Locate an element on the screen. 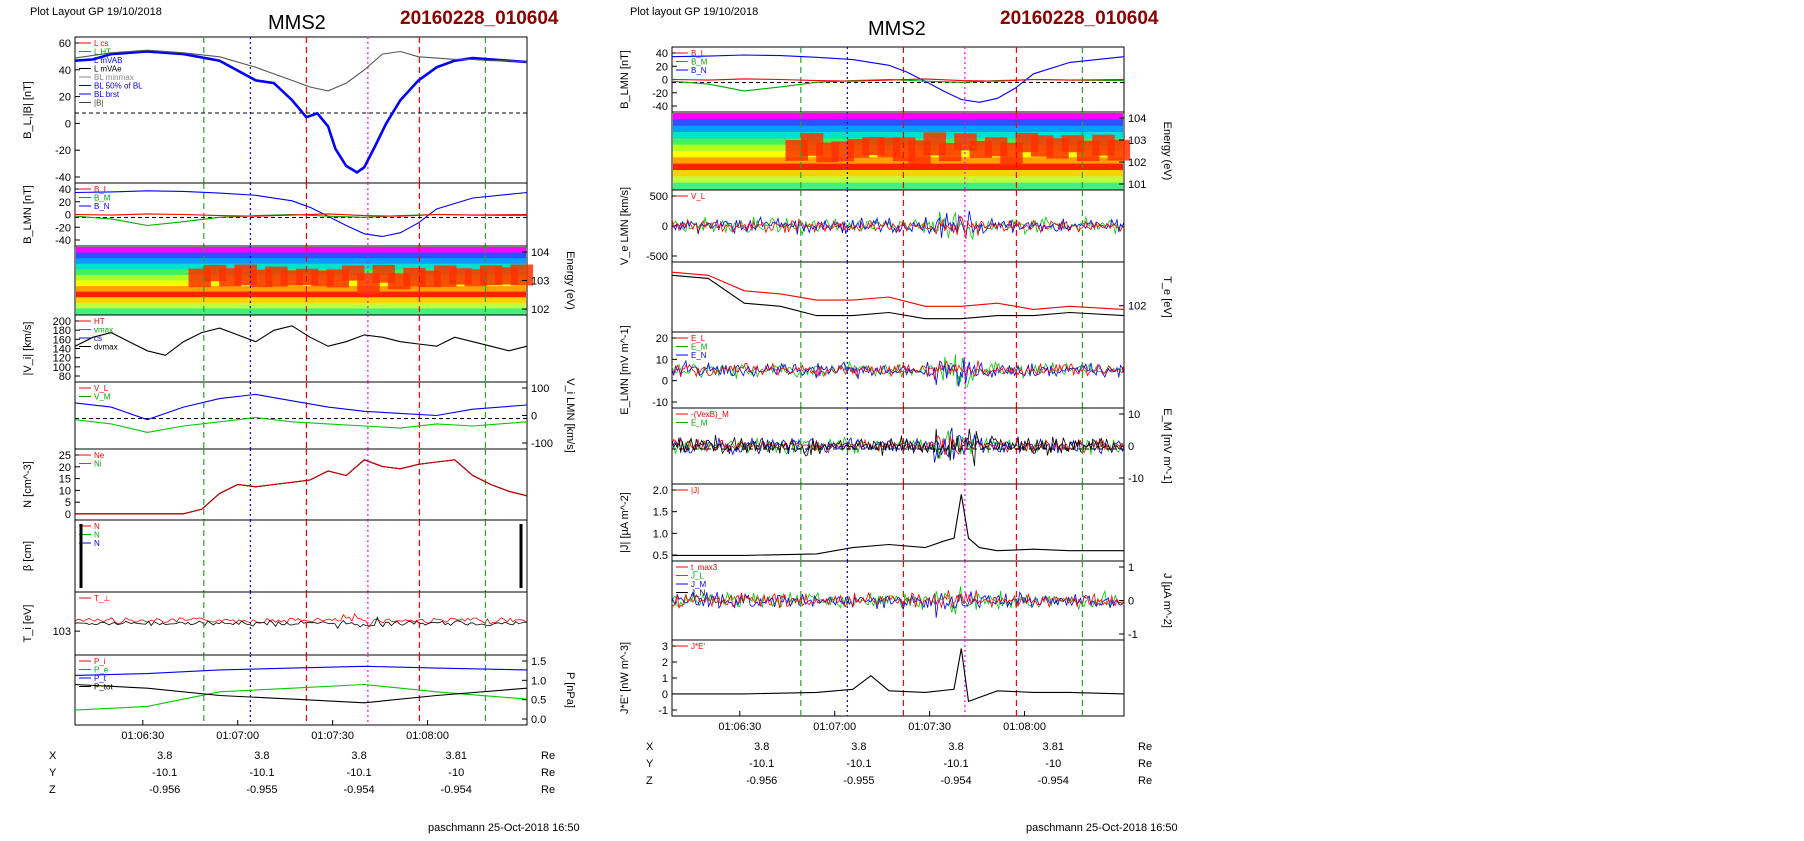 This screenshot has width=1804, height=841. series-v-m is located at coordinates (301, 425).